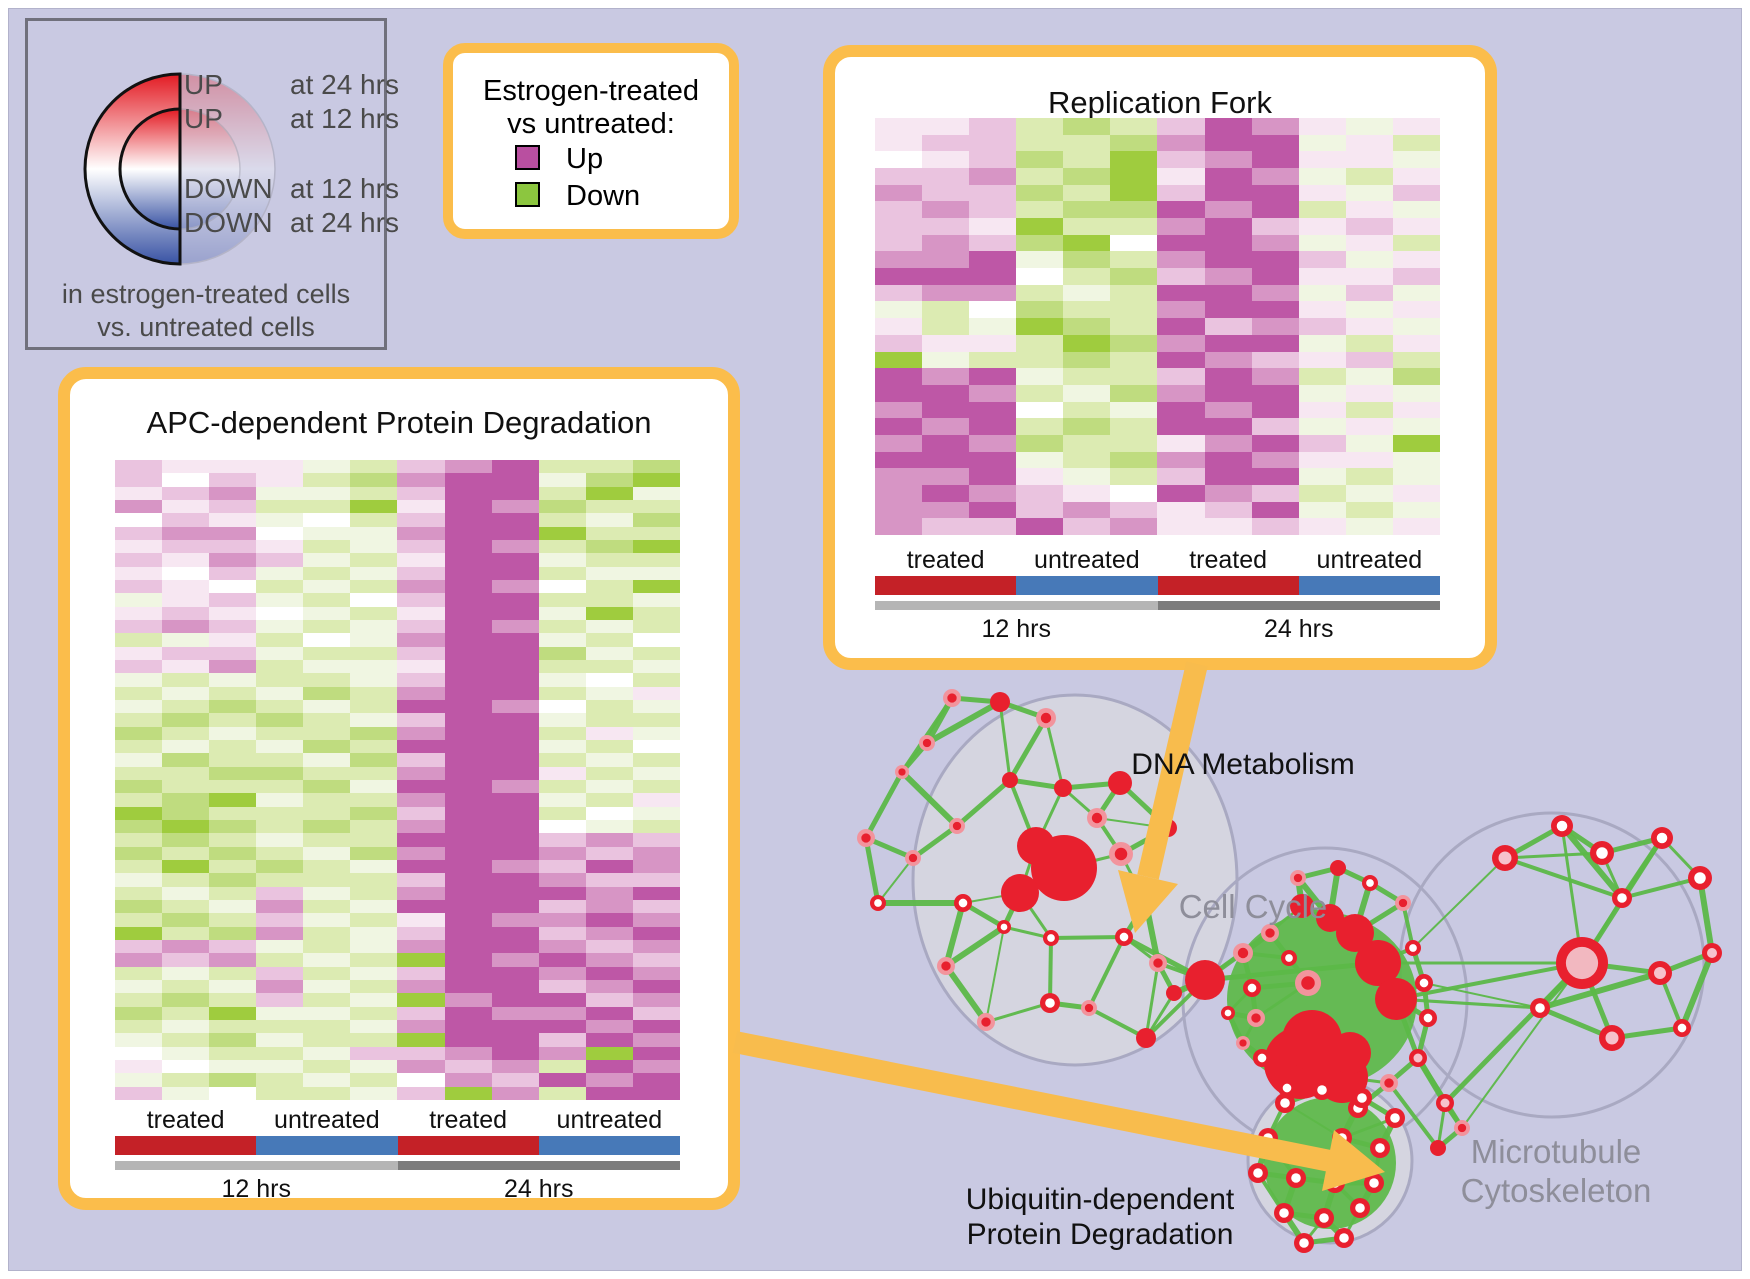 The image size is (1750, 1279). I want to click on treatment-group-label: untreated, so click(327, 1120).